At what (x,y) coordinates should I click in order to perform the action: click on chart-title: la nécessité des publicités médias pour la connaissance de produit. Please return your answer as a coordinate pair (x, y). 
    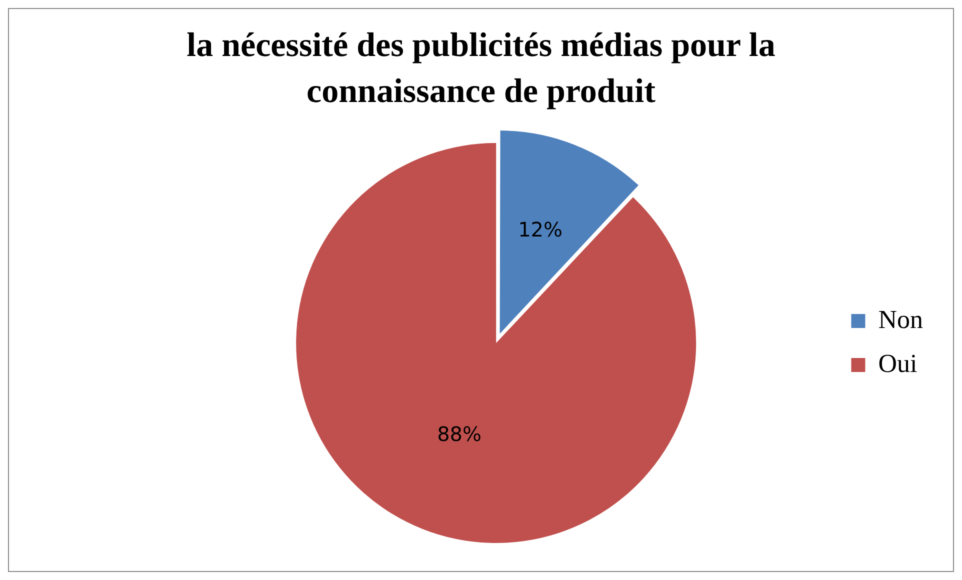
    Looking at the image, I should click on (481, 69).